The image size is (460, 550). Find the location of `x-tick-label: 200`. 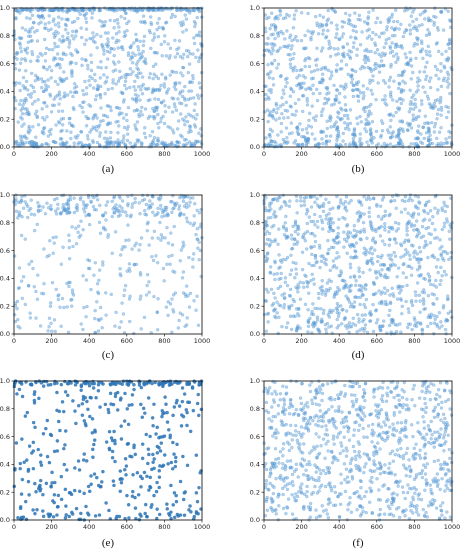

x-tick-label: 200 is located at coordinates (51, 341).